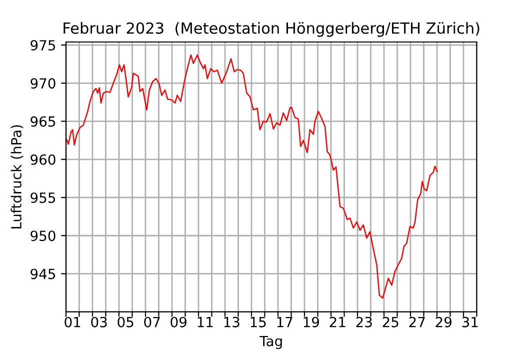 The image size is (530, 350). What do you see at coordinates (417, 322) in the screenshot?
I see `x-tick-label: 27` at bounding box center [417, 322].